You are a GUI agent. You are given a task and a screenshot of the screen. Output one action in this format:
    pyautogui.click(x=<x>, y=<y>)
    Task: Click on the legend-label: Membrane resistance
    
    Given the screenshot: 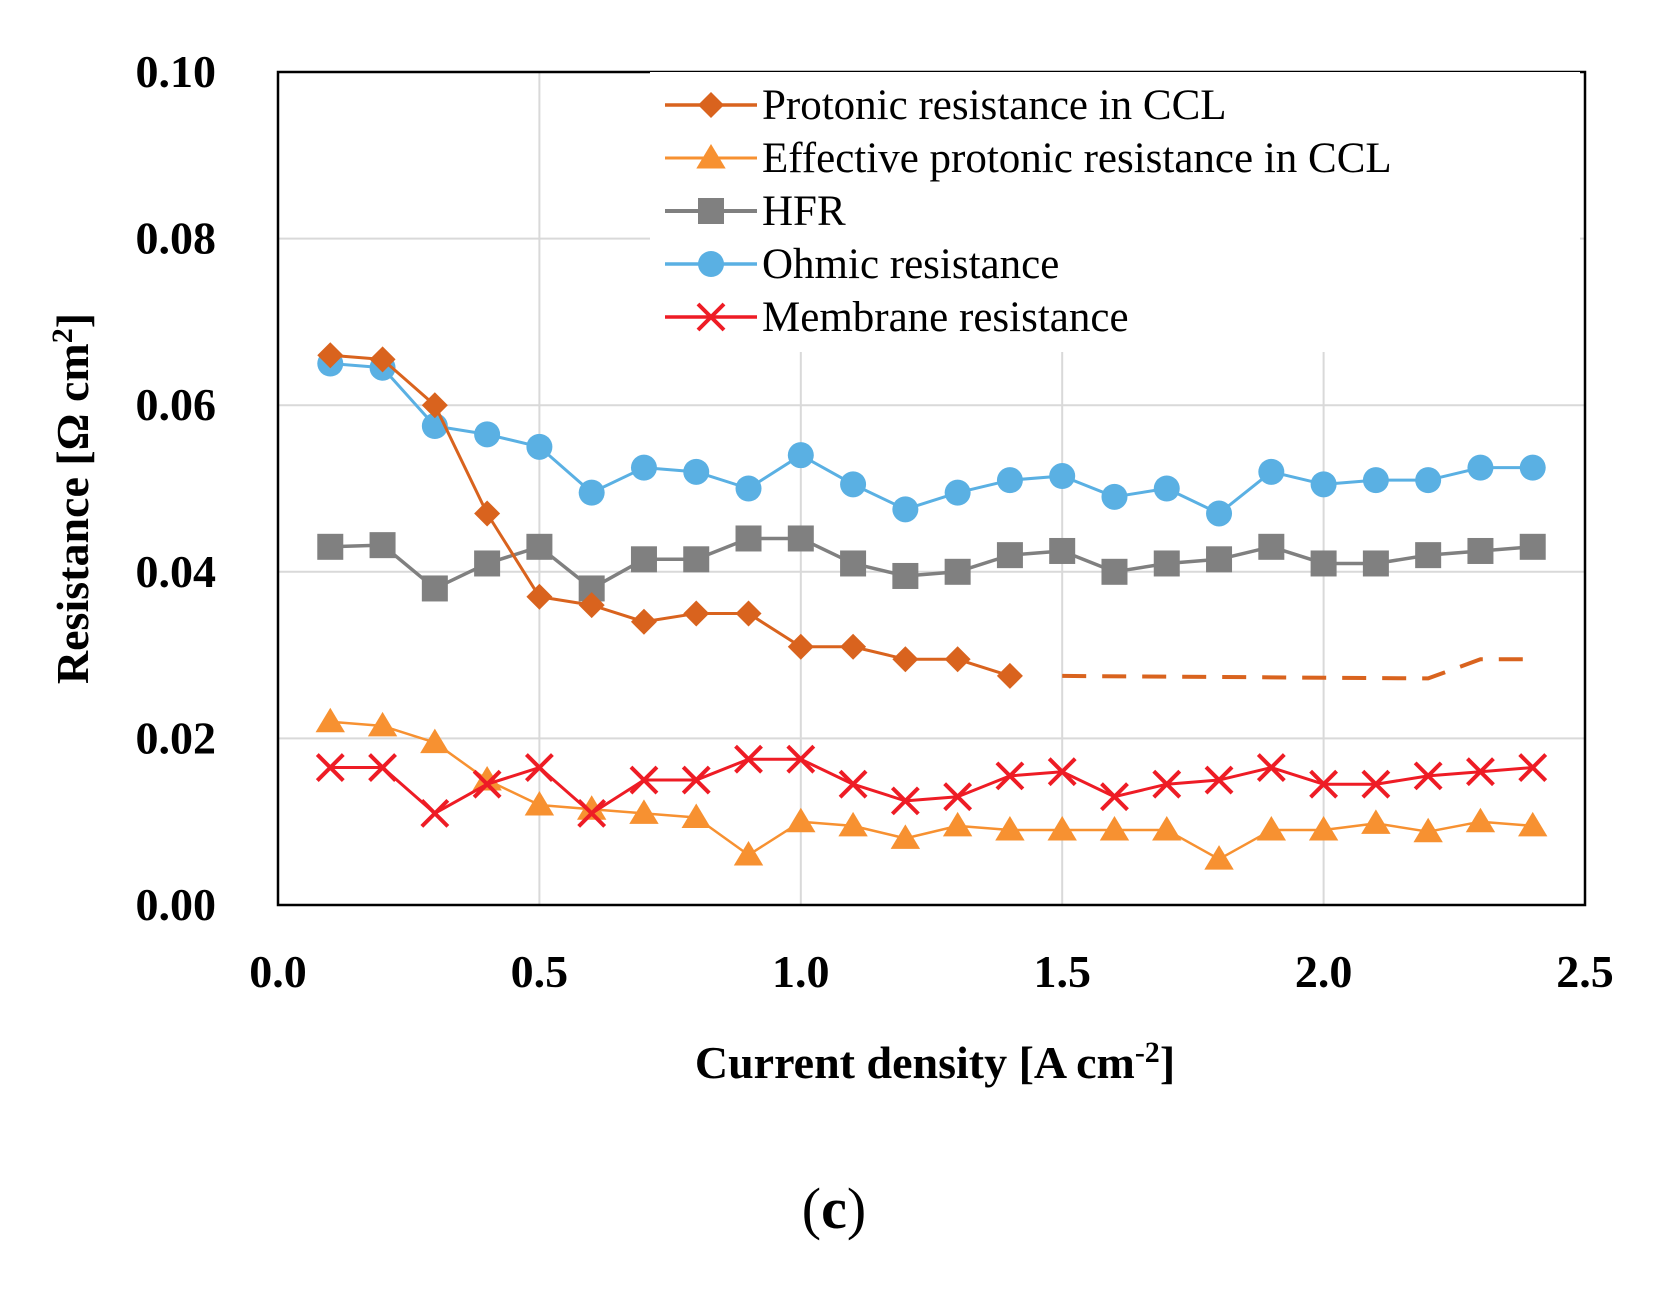 What is the action you would take?
    pyautogui.click(x=945, y=317)
    